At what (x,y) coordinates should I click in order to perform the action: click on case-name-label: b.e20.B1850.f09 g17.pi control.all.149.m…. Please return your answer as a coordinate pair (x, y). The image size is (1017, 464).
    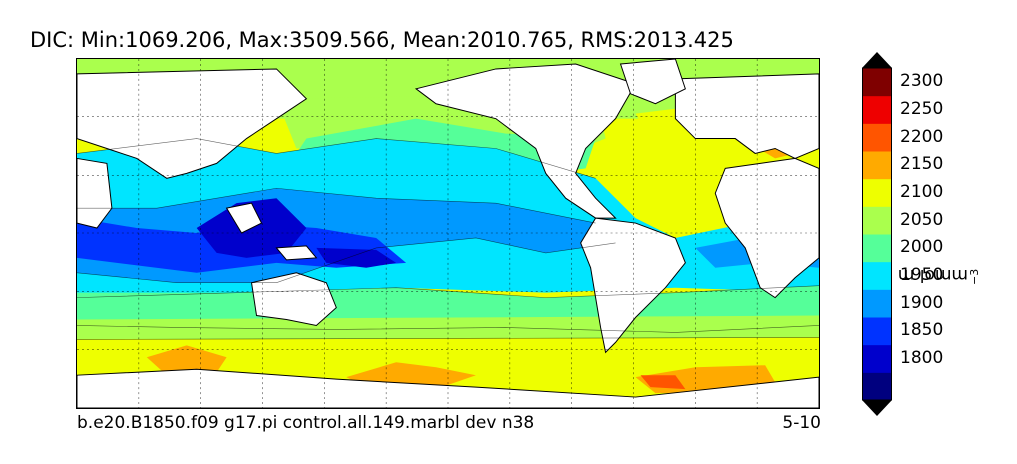
    Looking at the image, I should click on (306, 423).